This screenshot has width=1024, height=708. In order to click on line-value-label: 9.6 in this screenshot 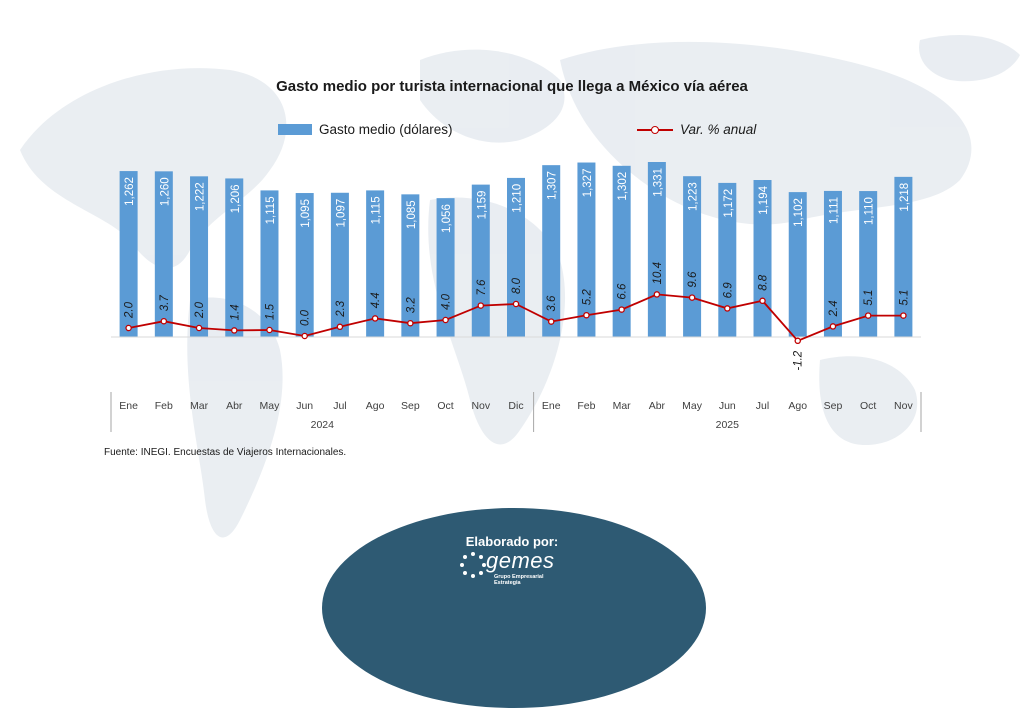, I will do `click(693, 279)`.